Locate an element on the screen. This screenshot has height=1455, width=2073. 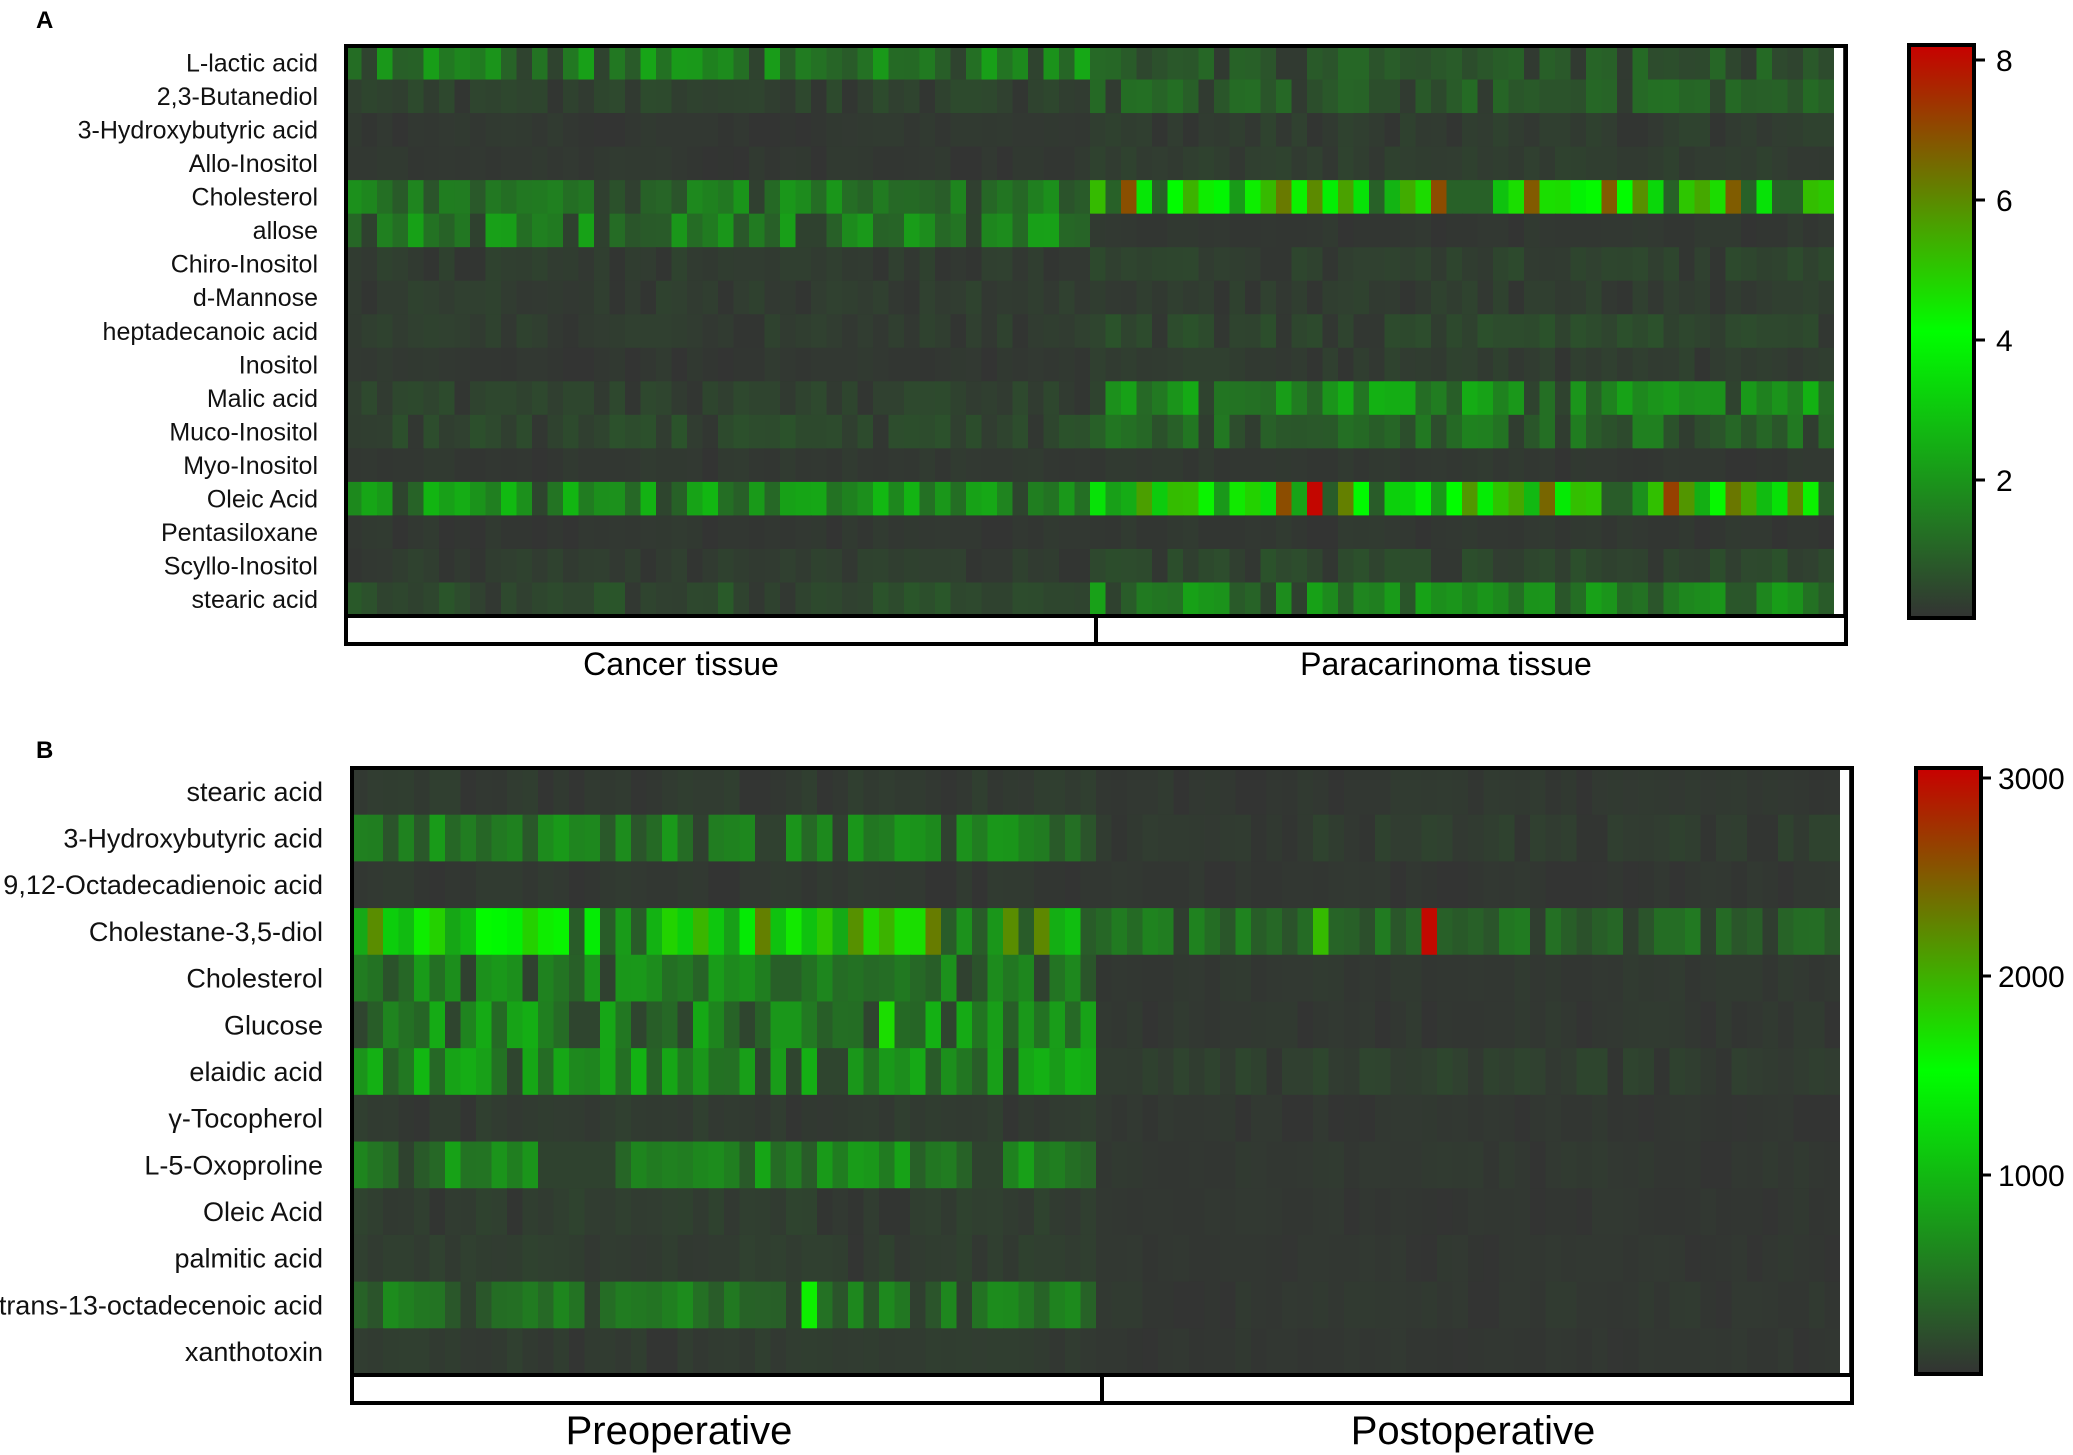
colorbar-a-tick-6: 6 is located at coordinates (2004, 201).